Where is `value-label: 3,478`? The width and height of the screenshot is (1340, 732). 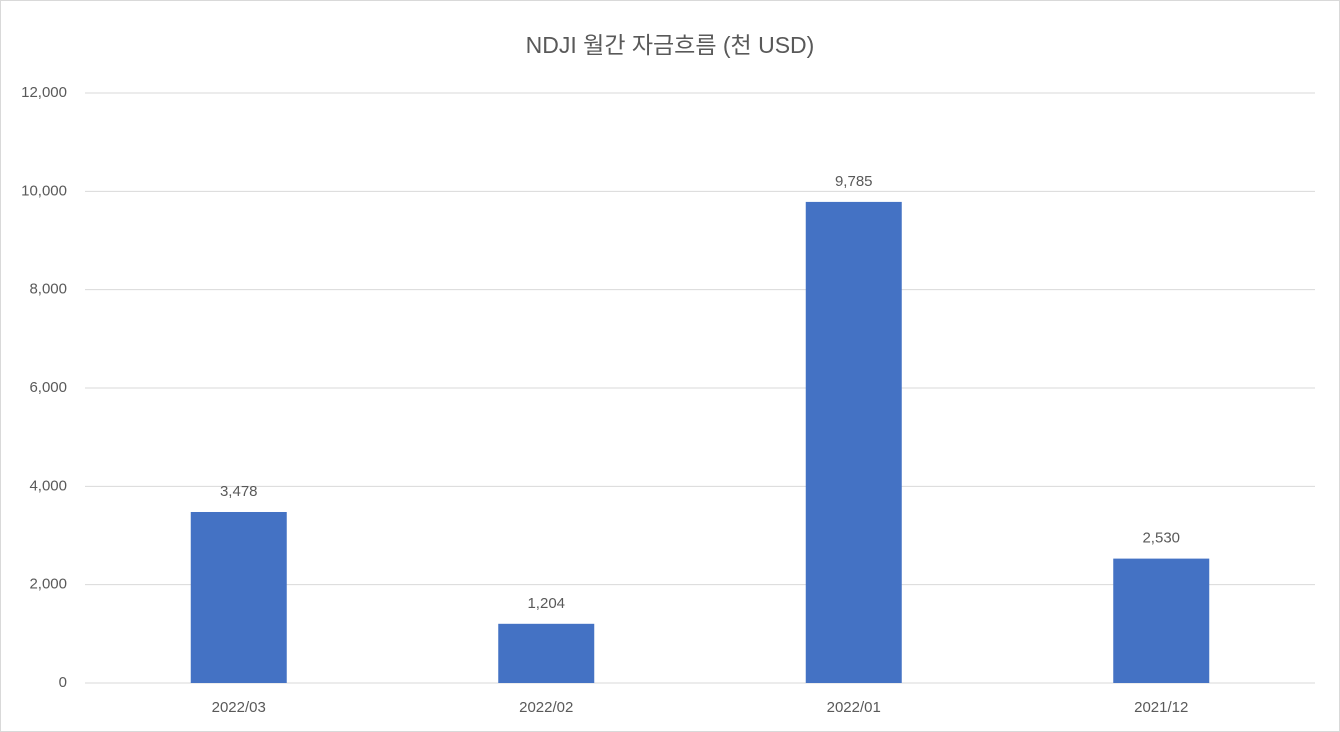
value-label: 3,478 is located at coordinates (239, 491).